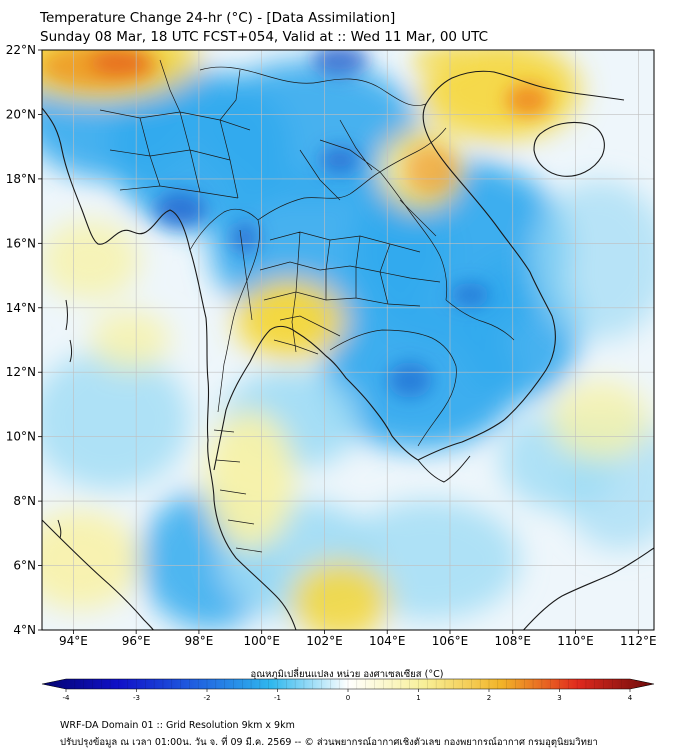  Describe the element at coordinates (198, 641) in the screenshot. I see `lon-label: 98°E` at that location.